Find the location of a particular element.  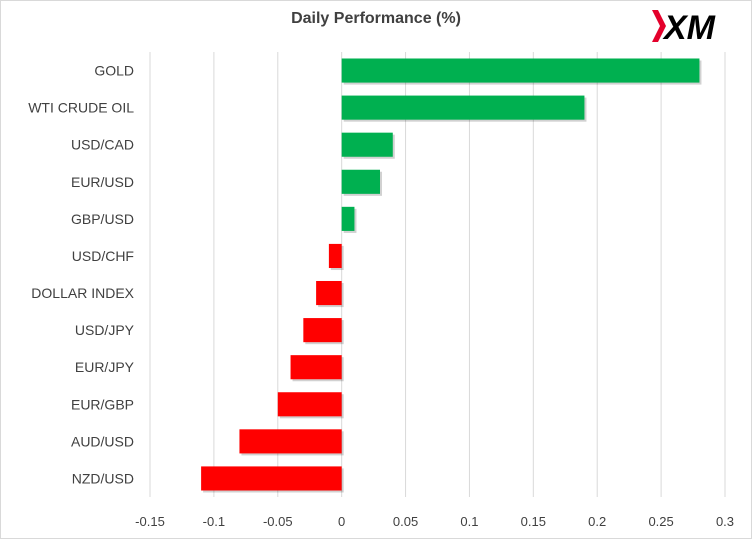

category-label: USD/CAD is located at coordinates (102, 145).